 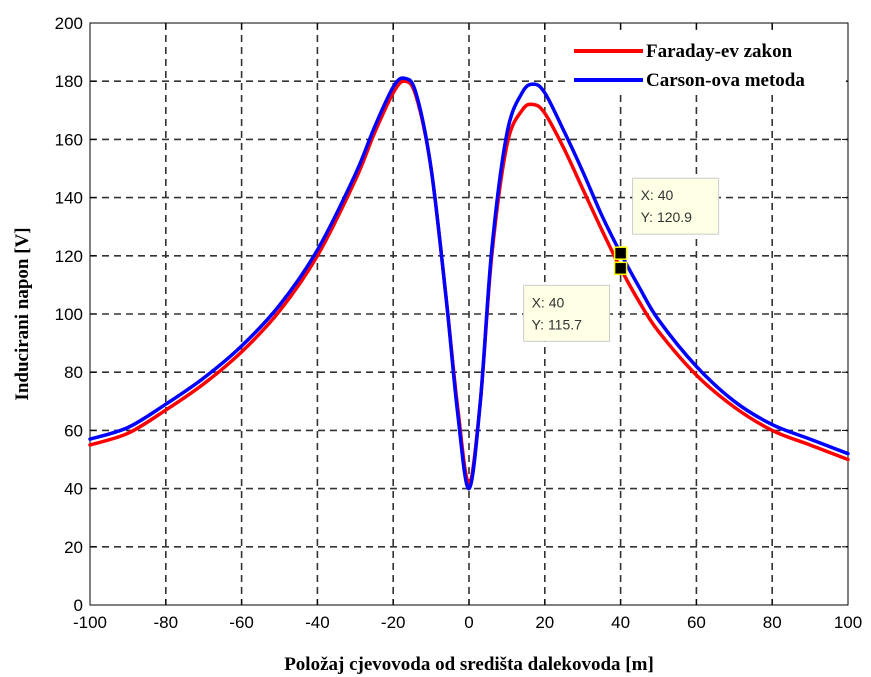 I want to click on legend: Faraday-ev zakon Carson-ova metoda, so click(x=706, y=62).